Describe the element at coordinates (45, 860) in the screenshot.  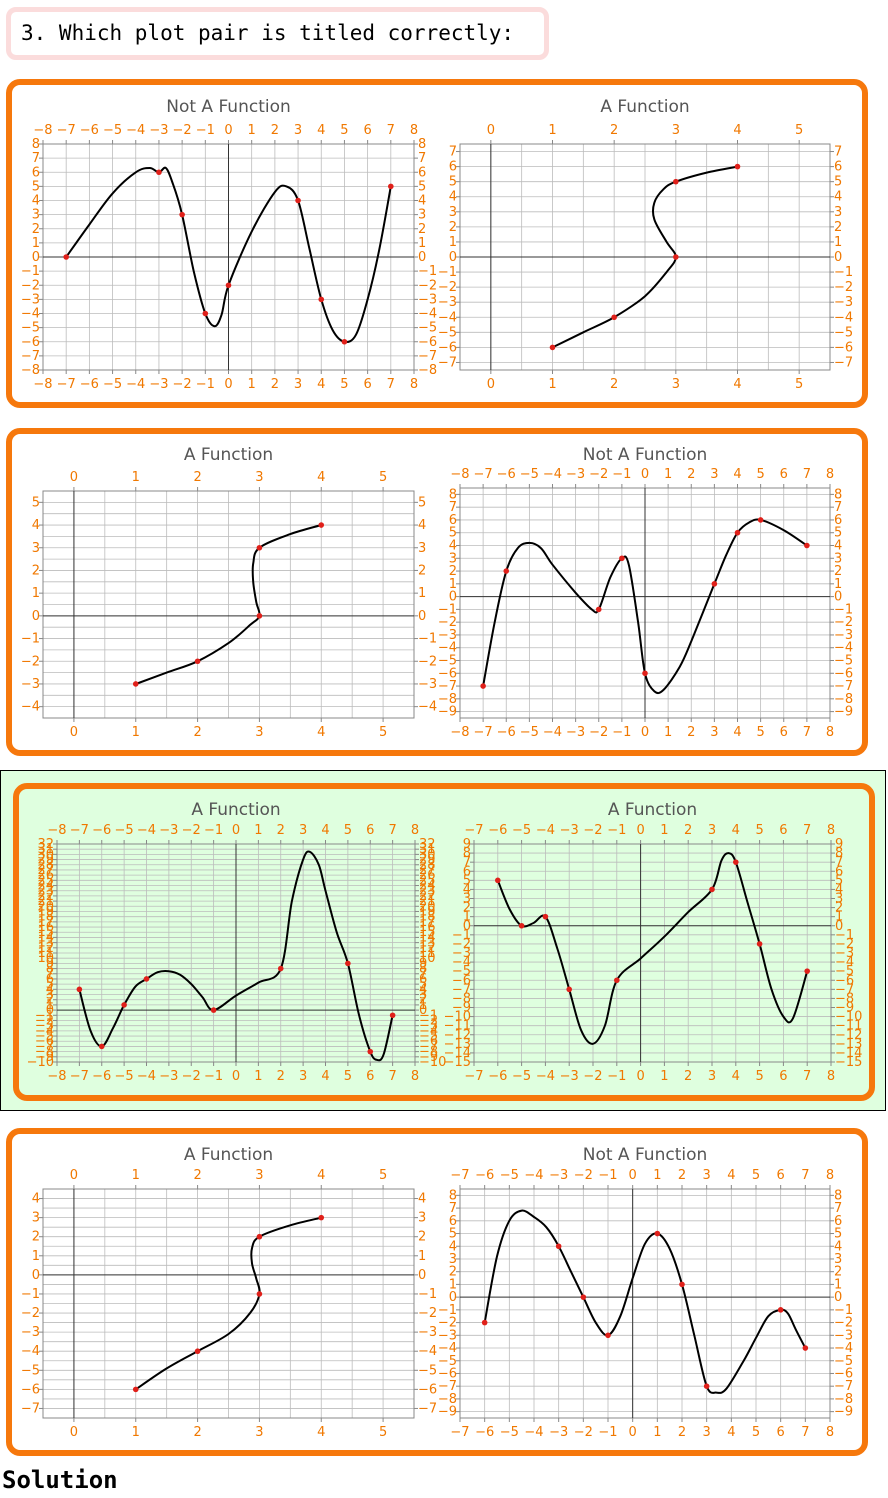
I see `y-tick-label-left: 29` at that location.